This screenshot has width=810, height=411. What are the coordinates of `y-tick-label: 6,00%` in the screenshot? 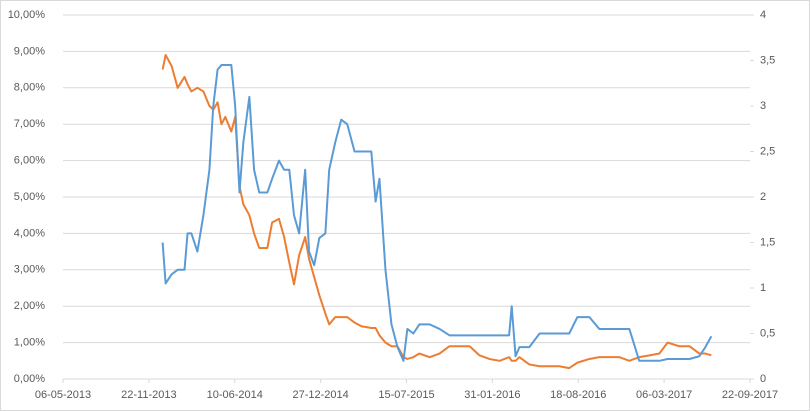 It's located at (29, 161).